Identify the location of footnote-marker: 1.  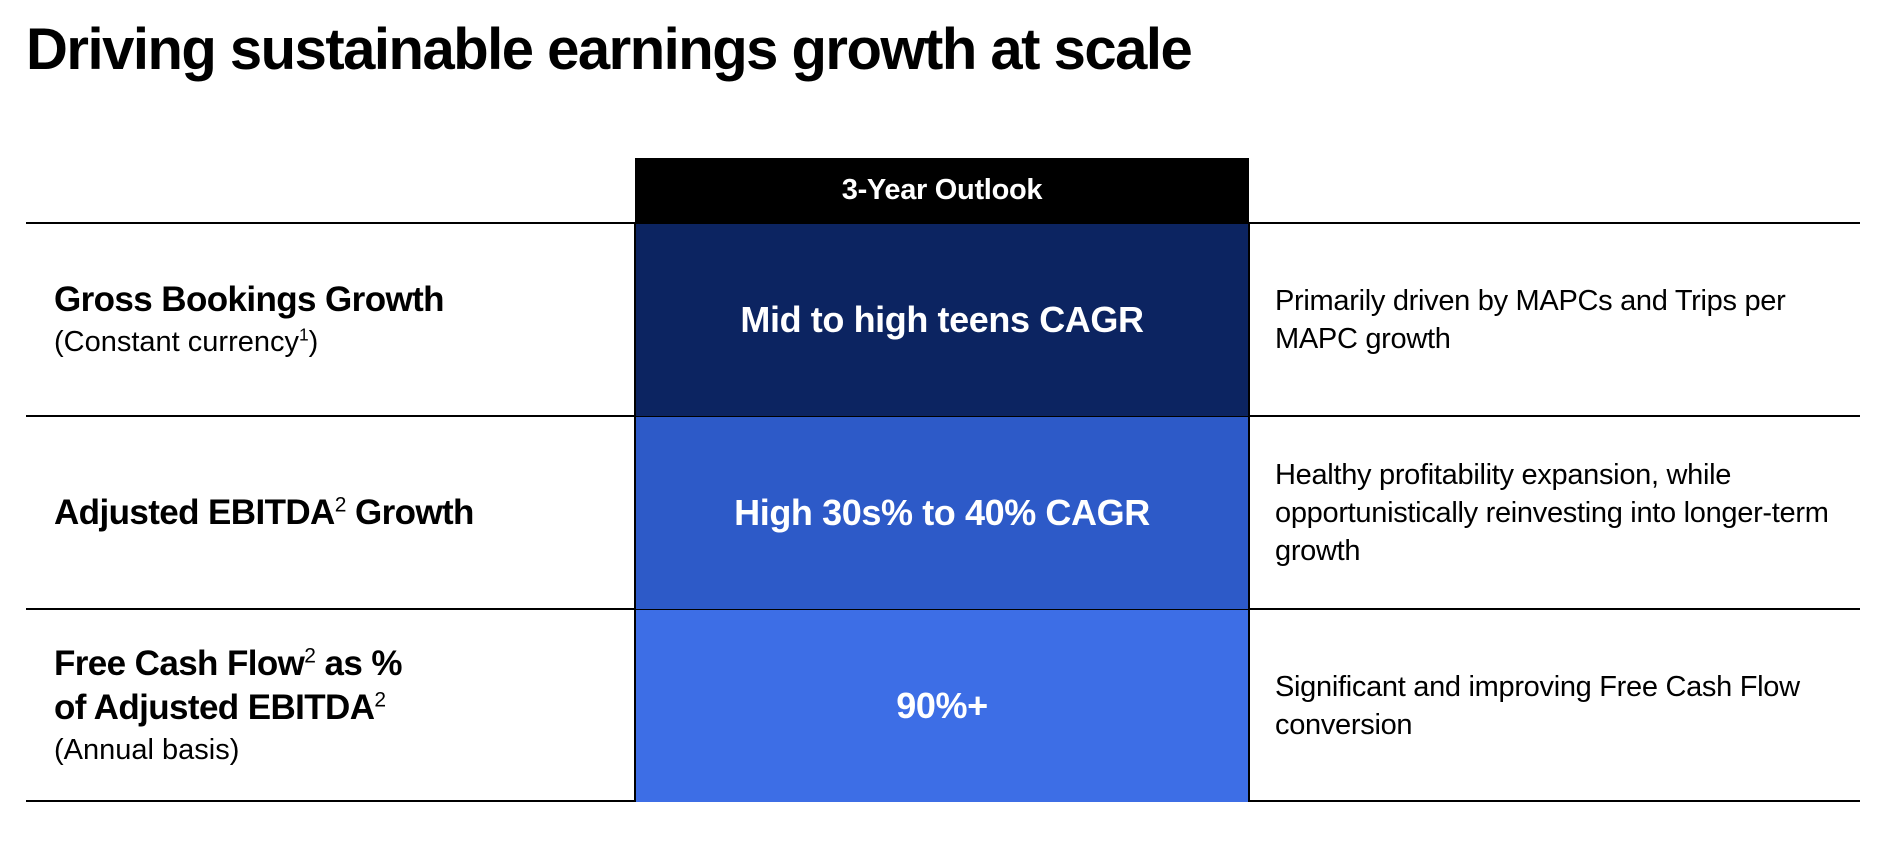
(304, 334).